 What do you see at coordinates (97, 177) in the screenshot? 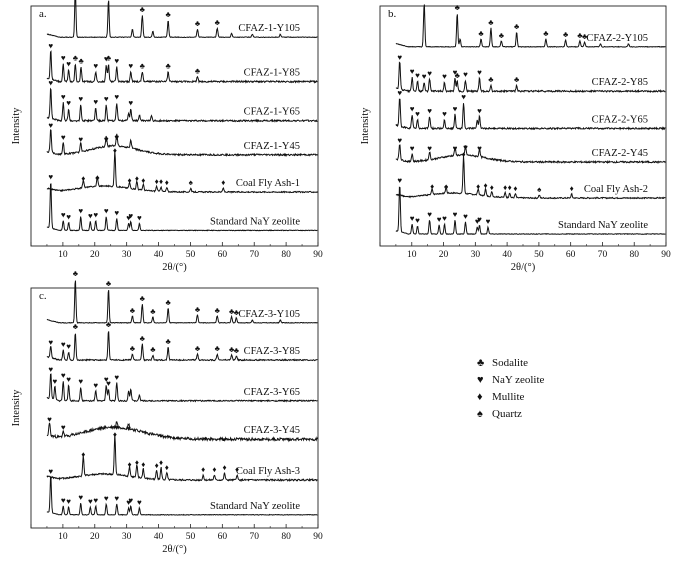
I see `peak-marker-spade-icon: ♠` at bounding box center [97, 177].